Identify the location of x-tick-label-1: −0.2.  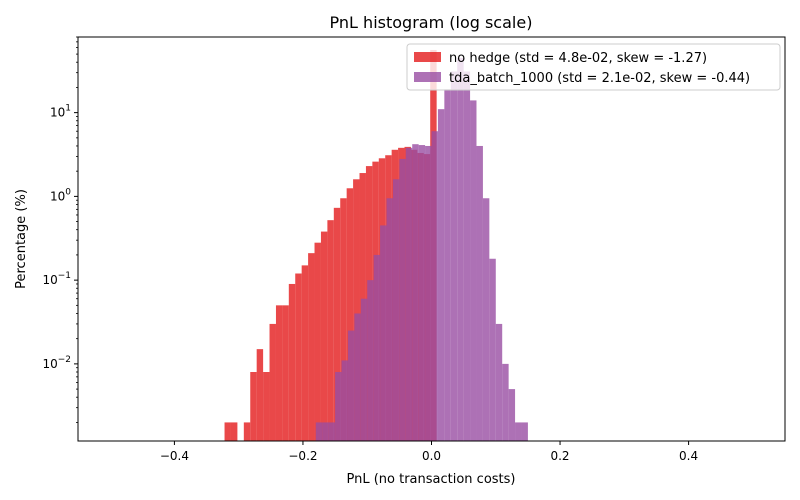
(302, 456).